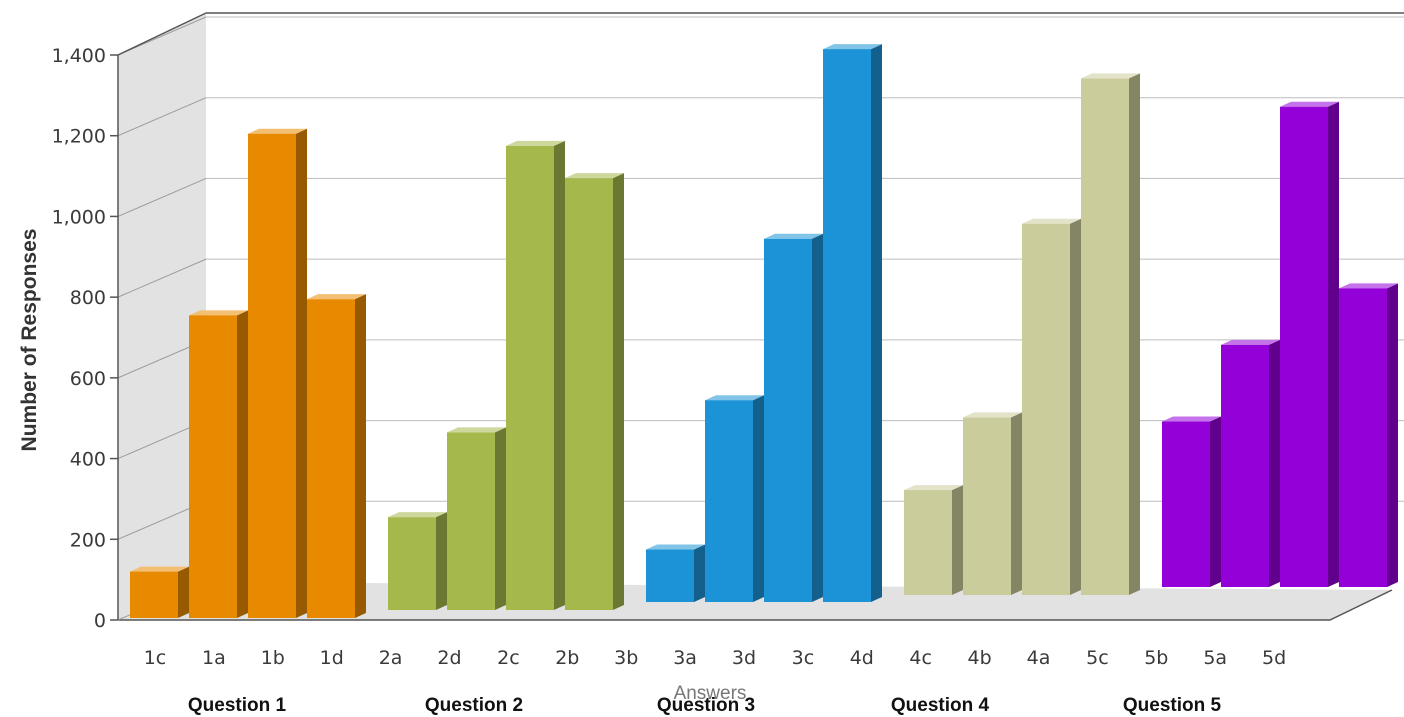  Describe the element at coordinates (237, 705) in the screenshot. I see `question-group-label: Question 1` at that location.